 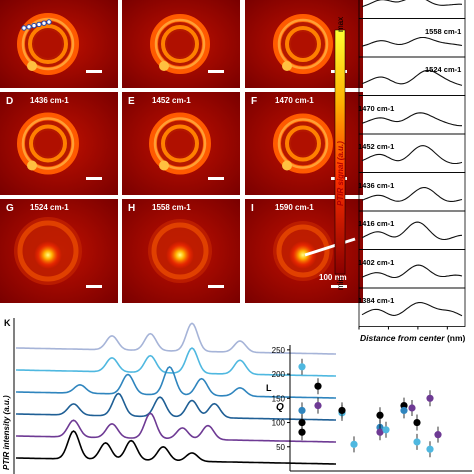 What do you see at coordinates (269, 388) in the screenshot?
I see `panel-L-letter: L` at bounding box center [269, 388].